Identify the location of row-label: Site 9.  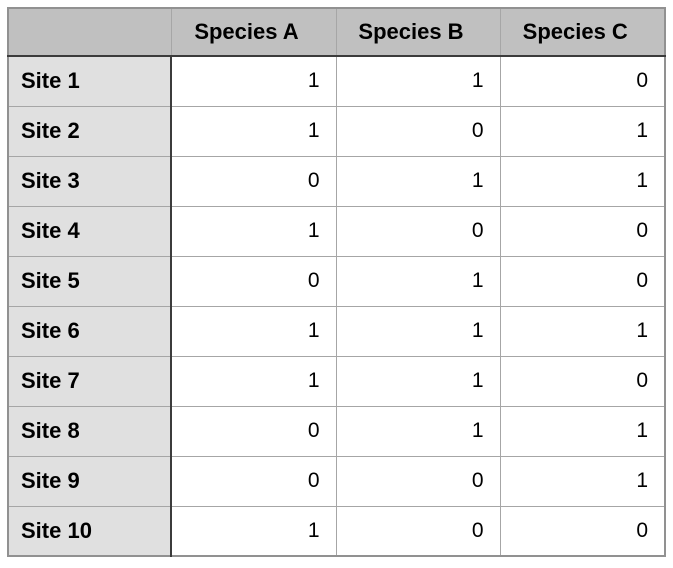
(89, 481).